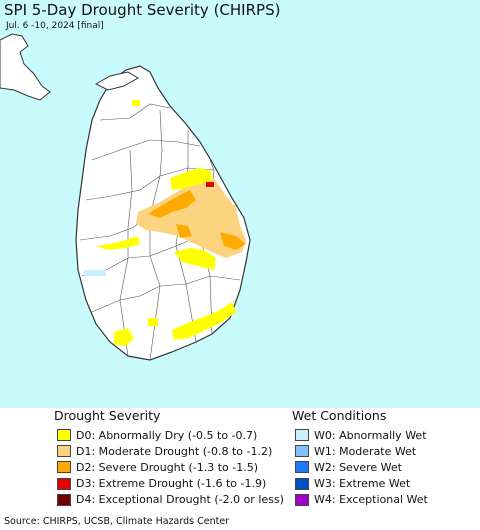  Describe the element at coordinates (210, 184) in the screenshot. I see `d3-area` at that location.